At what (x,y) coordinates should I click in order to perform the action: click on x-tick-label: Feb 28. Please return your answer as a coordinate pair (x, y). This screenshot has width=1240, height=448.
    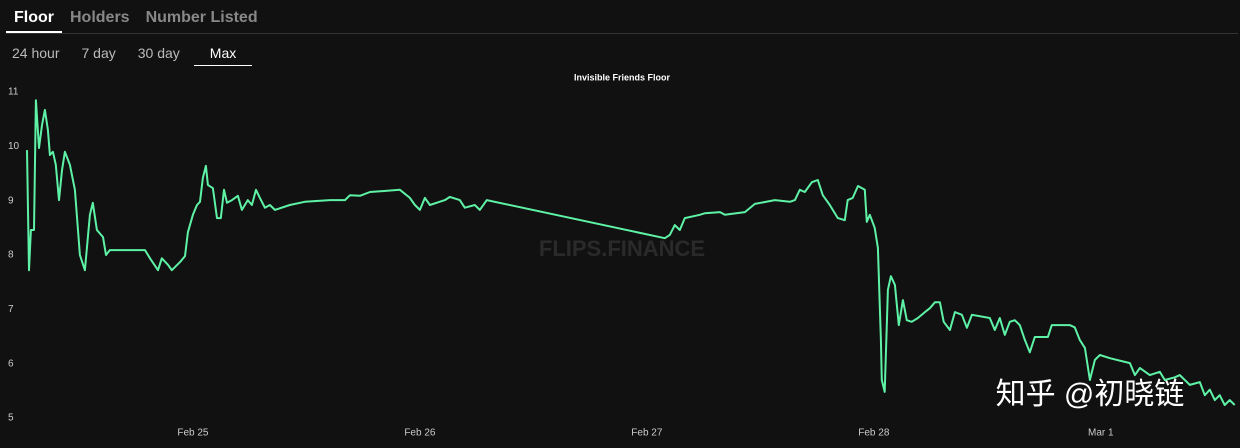
    Looking at the image, I should click on (874, 433).